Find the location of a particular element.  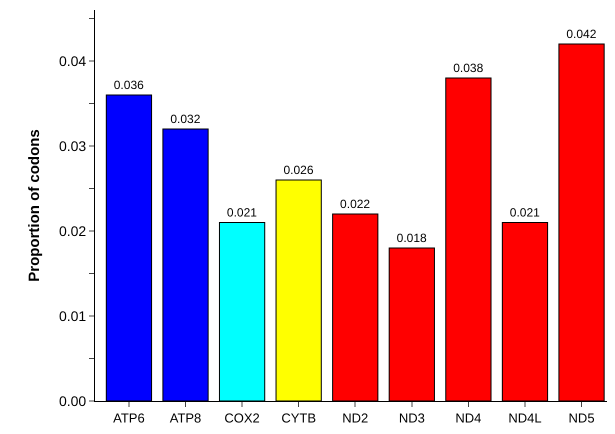

y-tick-label: 0.00 is located at coordinates (72, 400).